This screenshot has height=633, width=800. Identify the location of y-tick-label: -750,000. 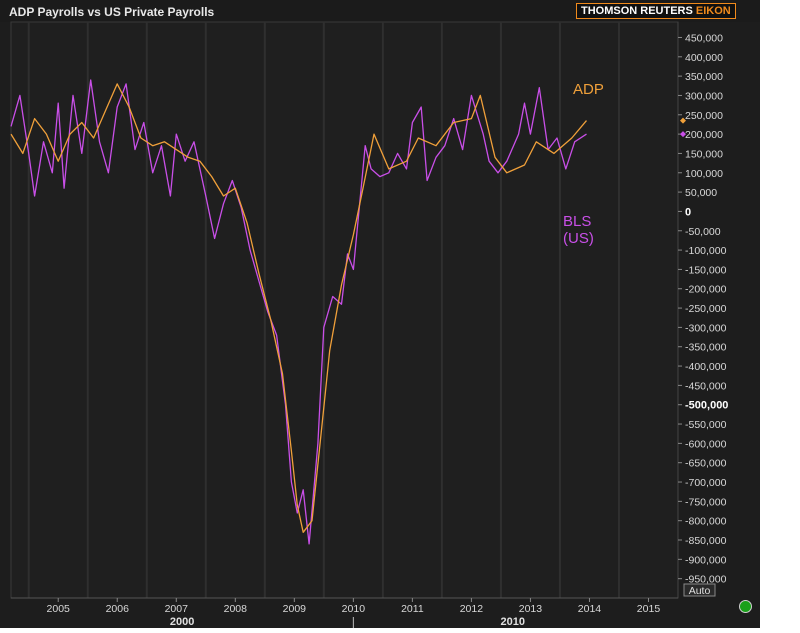
(706, 502).